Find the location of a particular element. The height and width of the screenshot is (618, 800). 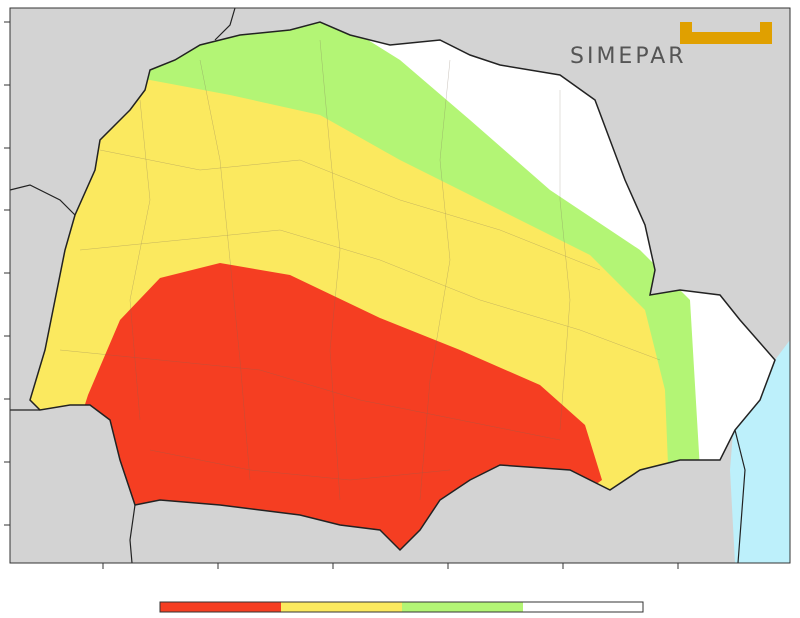

legend-white is located at coordinates (583, 607).